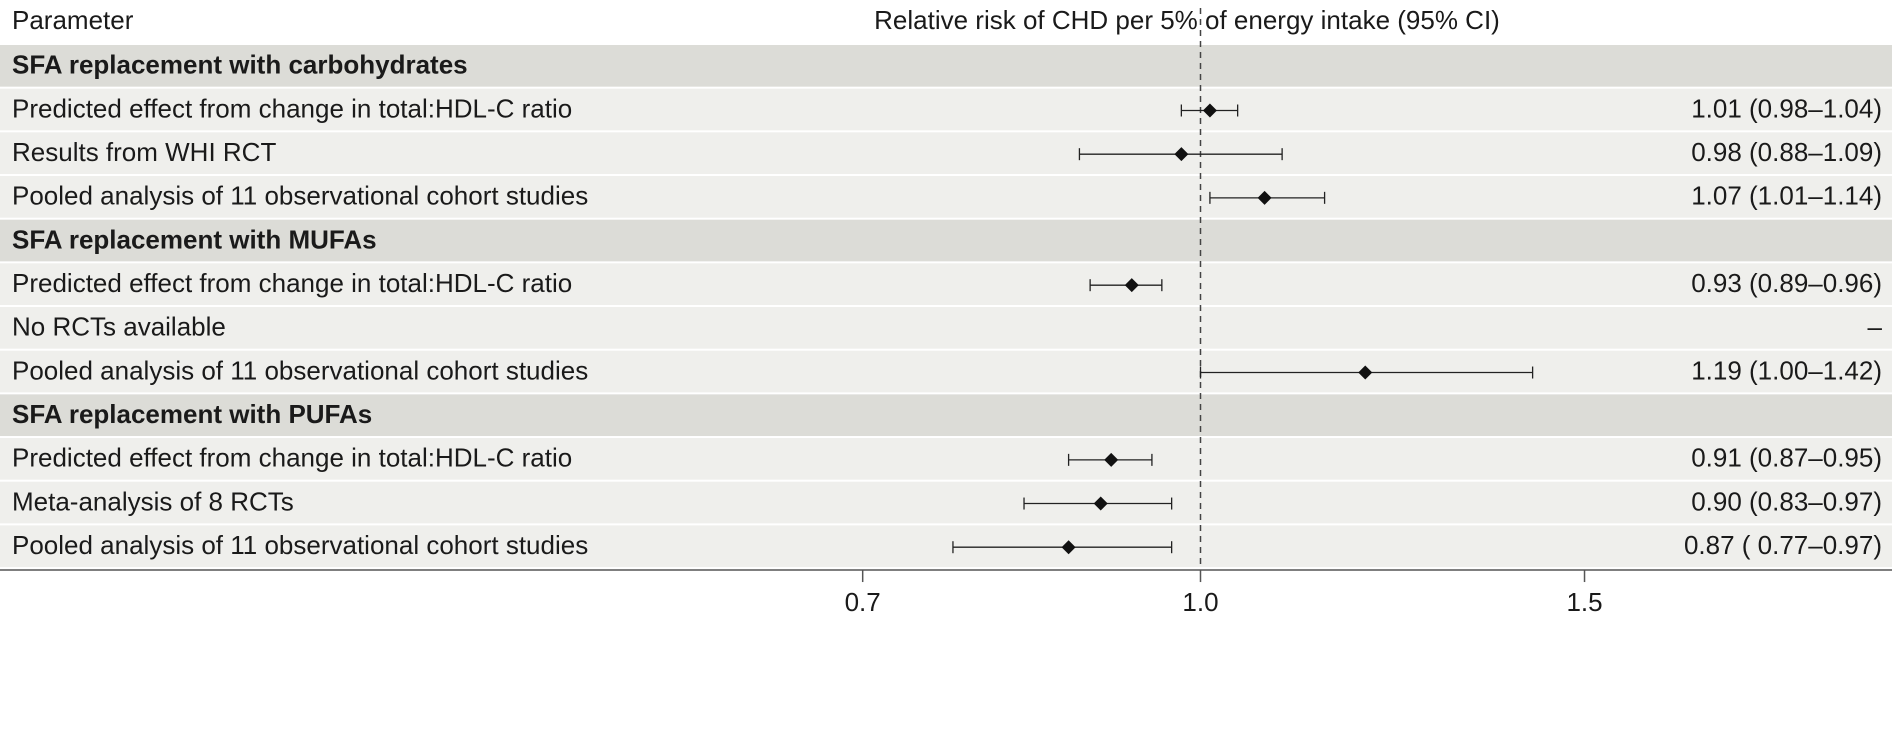  What do you see at coordinates (1786, 458) in the screenshot?
I see `ci-label: 0.91 (0.87–0.95)` at bounding box center [1786, 458].